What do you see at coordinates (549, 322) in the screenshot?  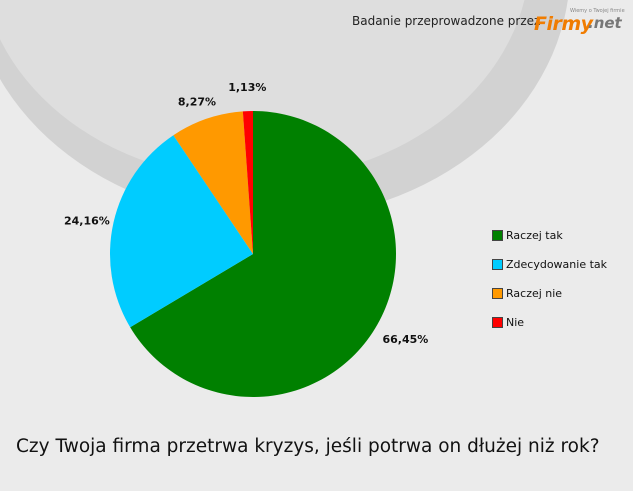 I see `legend-item-nie: Nie` at bounding box center [549, 322].